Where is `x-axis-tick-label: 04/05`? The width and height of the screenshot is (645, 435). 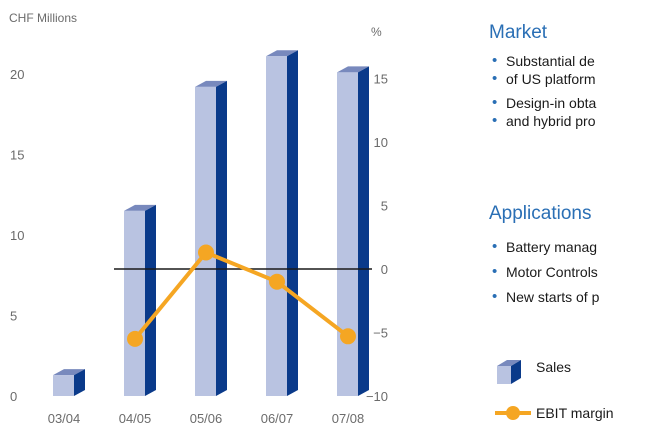
x-axis-tick-label: 04/05 is located at coordinates (135, 418).